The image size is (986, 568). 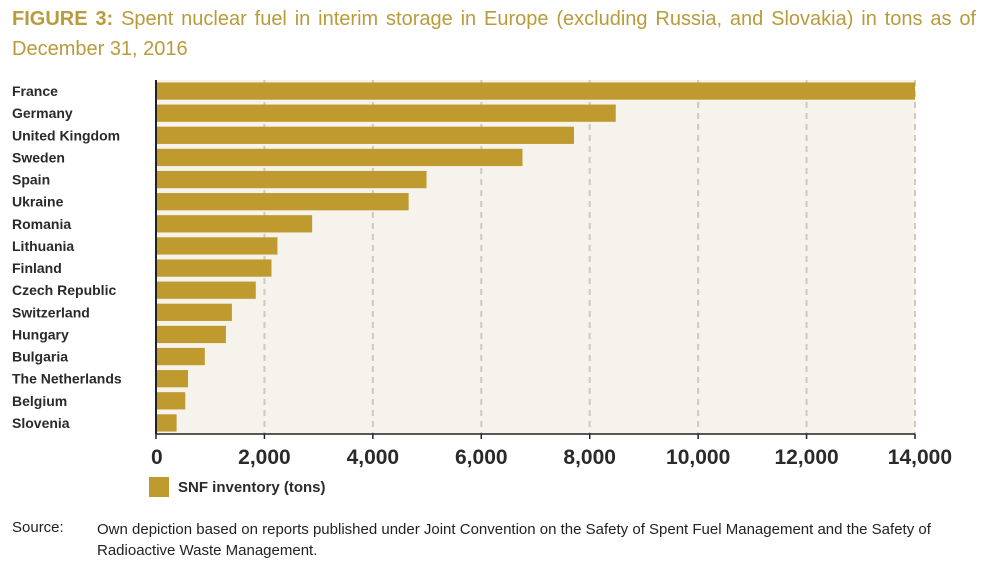 What do you see at coordinates (920, 457) in the screenshot?
I see `x-tick-label: 14,000` at bounding box center [920, 457].